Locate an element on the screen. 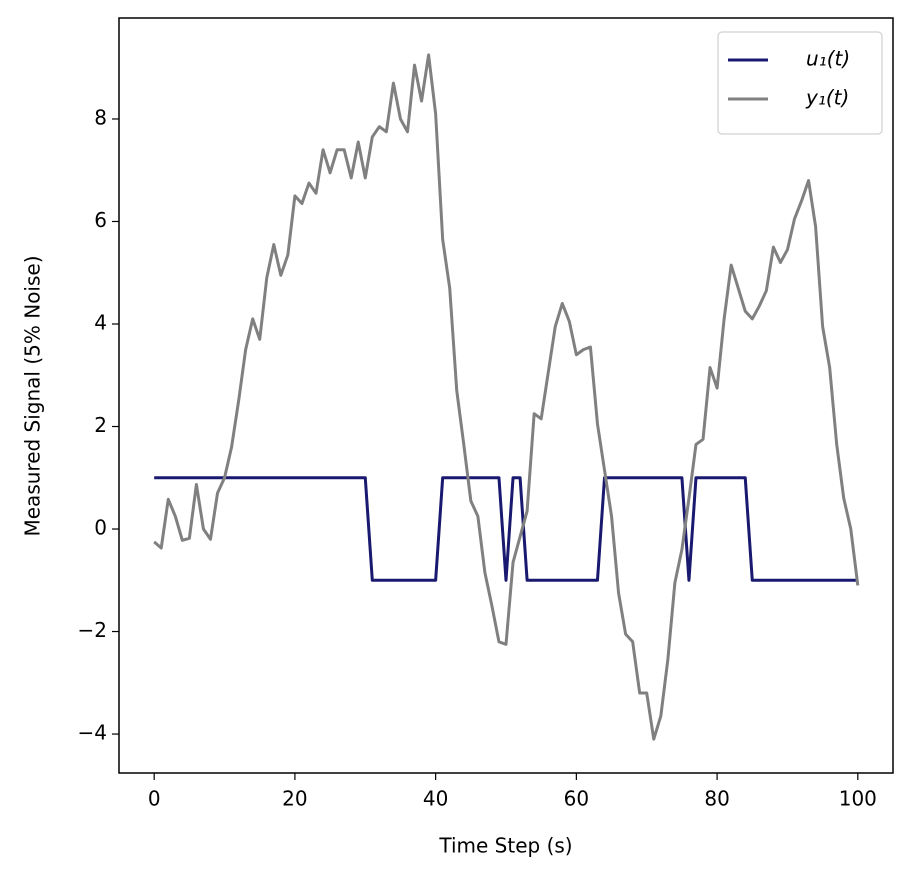 This screenshot has width=914, height=881. x-tick-label: 80 is located at coordinates (716, 799).